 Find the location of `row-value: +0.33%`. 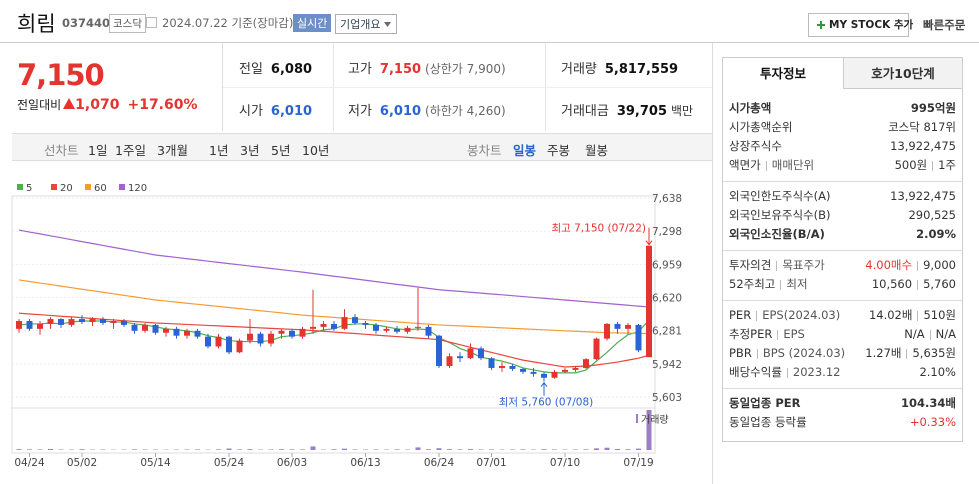

row-value: +0.33% is located at coordinates (933, 422).